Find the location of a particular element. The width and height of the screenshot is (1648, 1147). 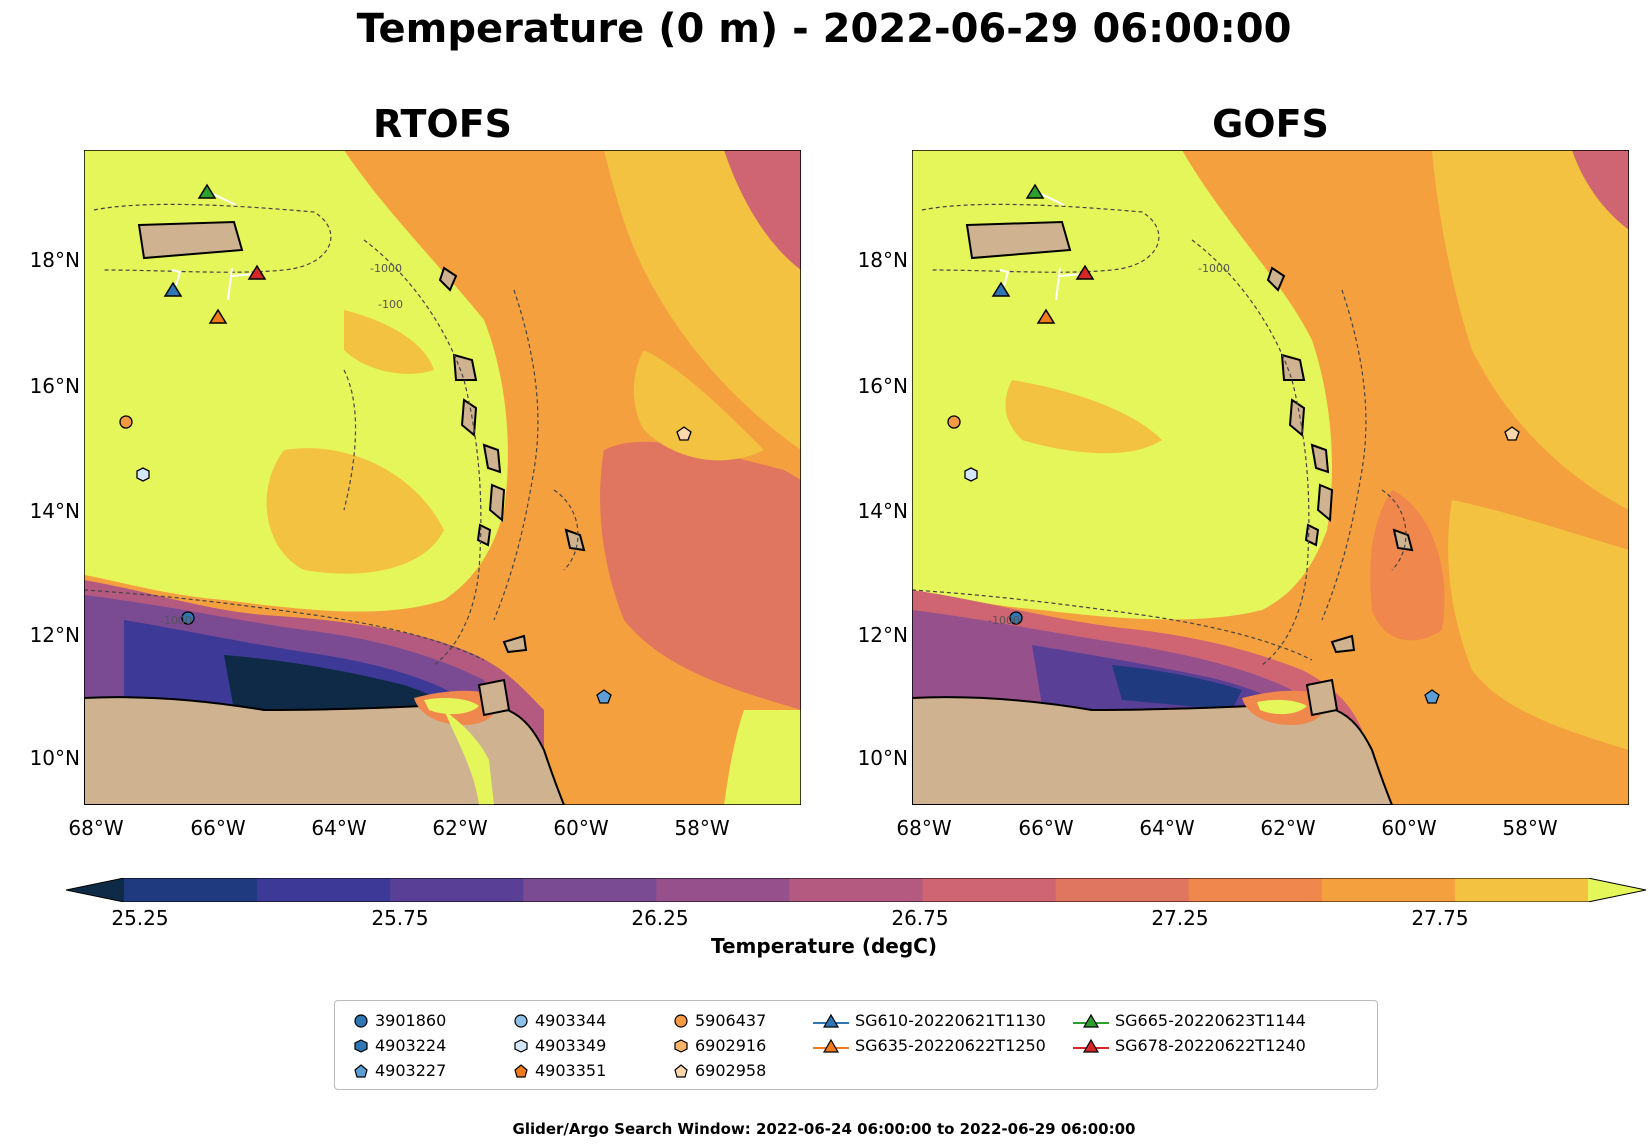

argo-4903349-marker is located at coordinates (971, 474).